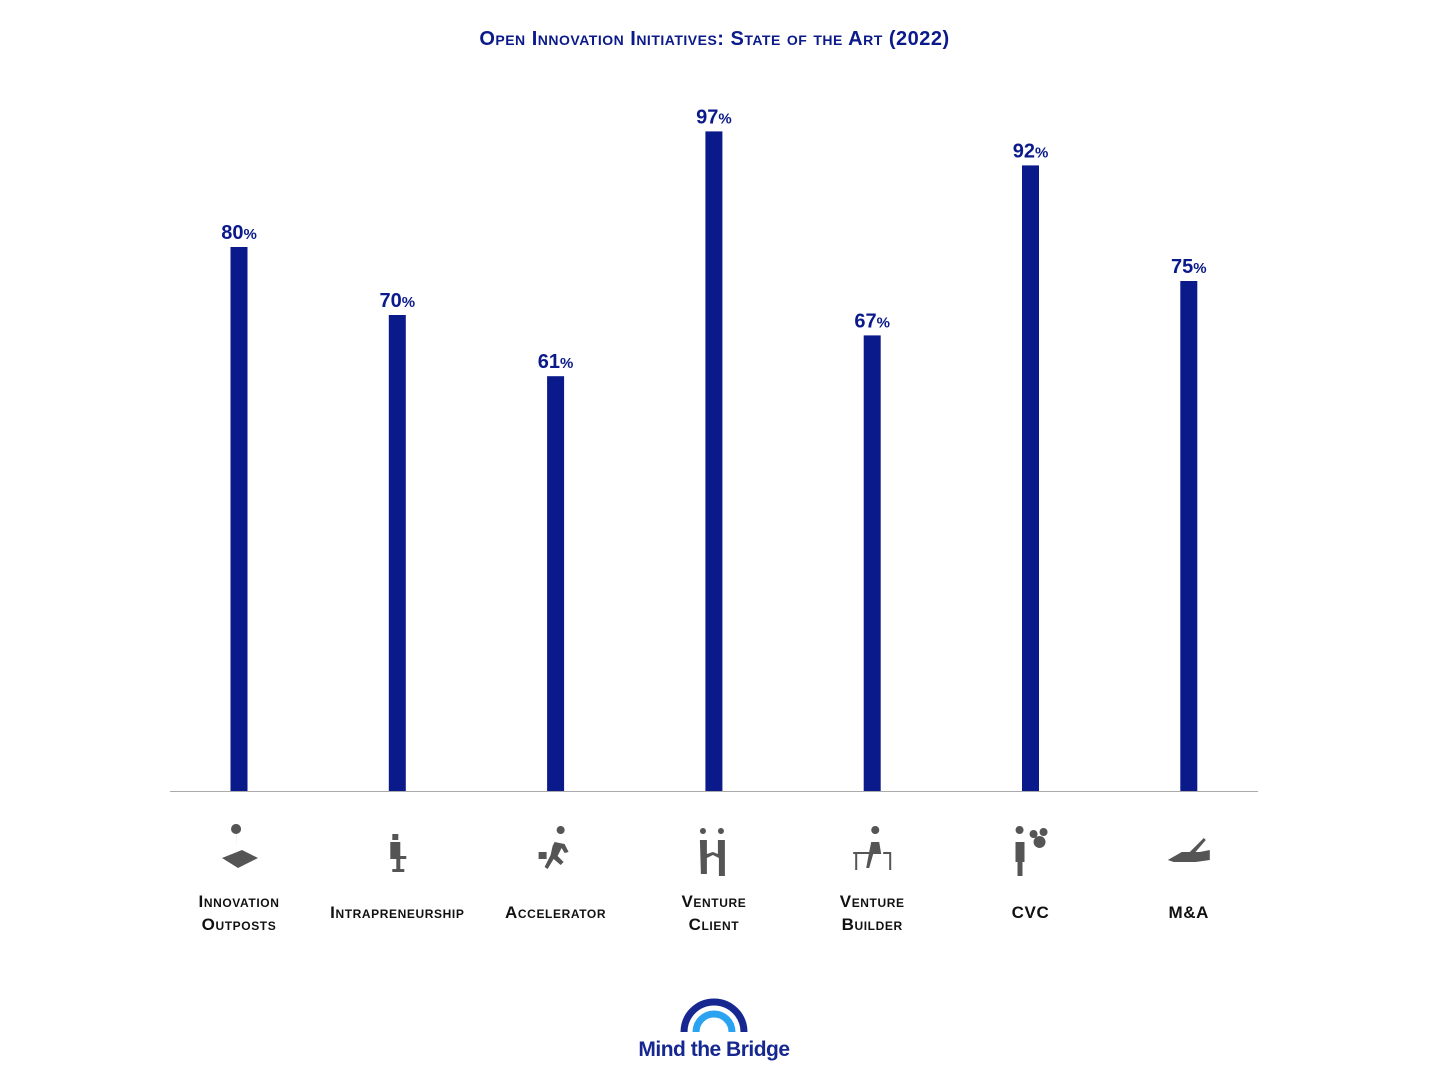 Image resolution: width=1429 pixels, height=1080 pixels. Describe the element at coordinates (239, 913) in the screenshot. I see `category-label: Innovation Outposts` at that location.